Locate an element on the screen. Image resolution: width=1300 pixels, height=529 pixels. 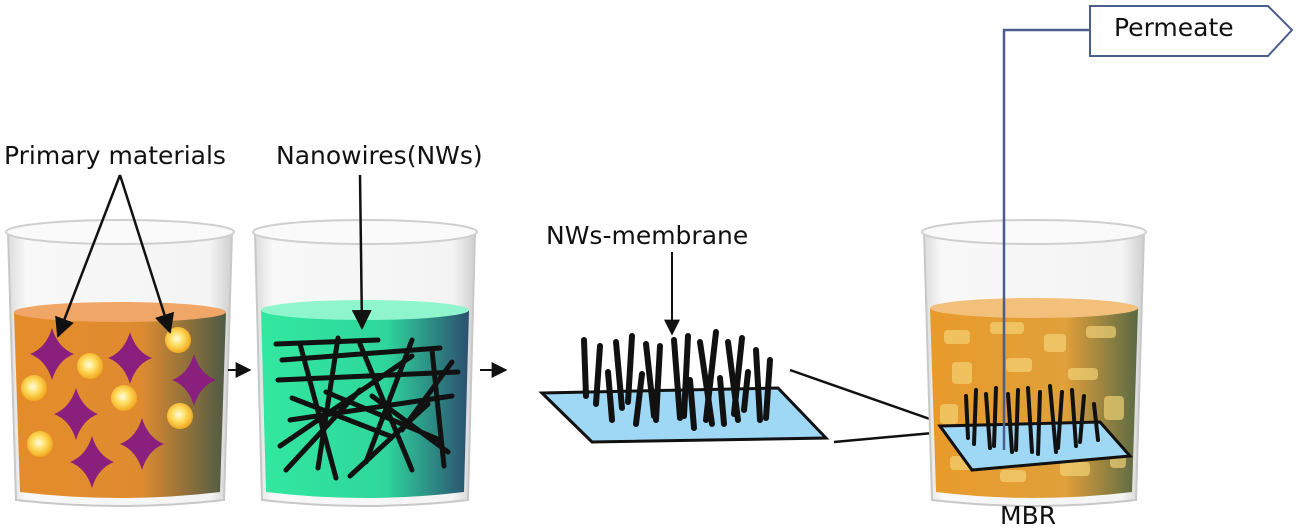
pointer-arrow-nanowires is located at coordinates (361, 252).